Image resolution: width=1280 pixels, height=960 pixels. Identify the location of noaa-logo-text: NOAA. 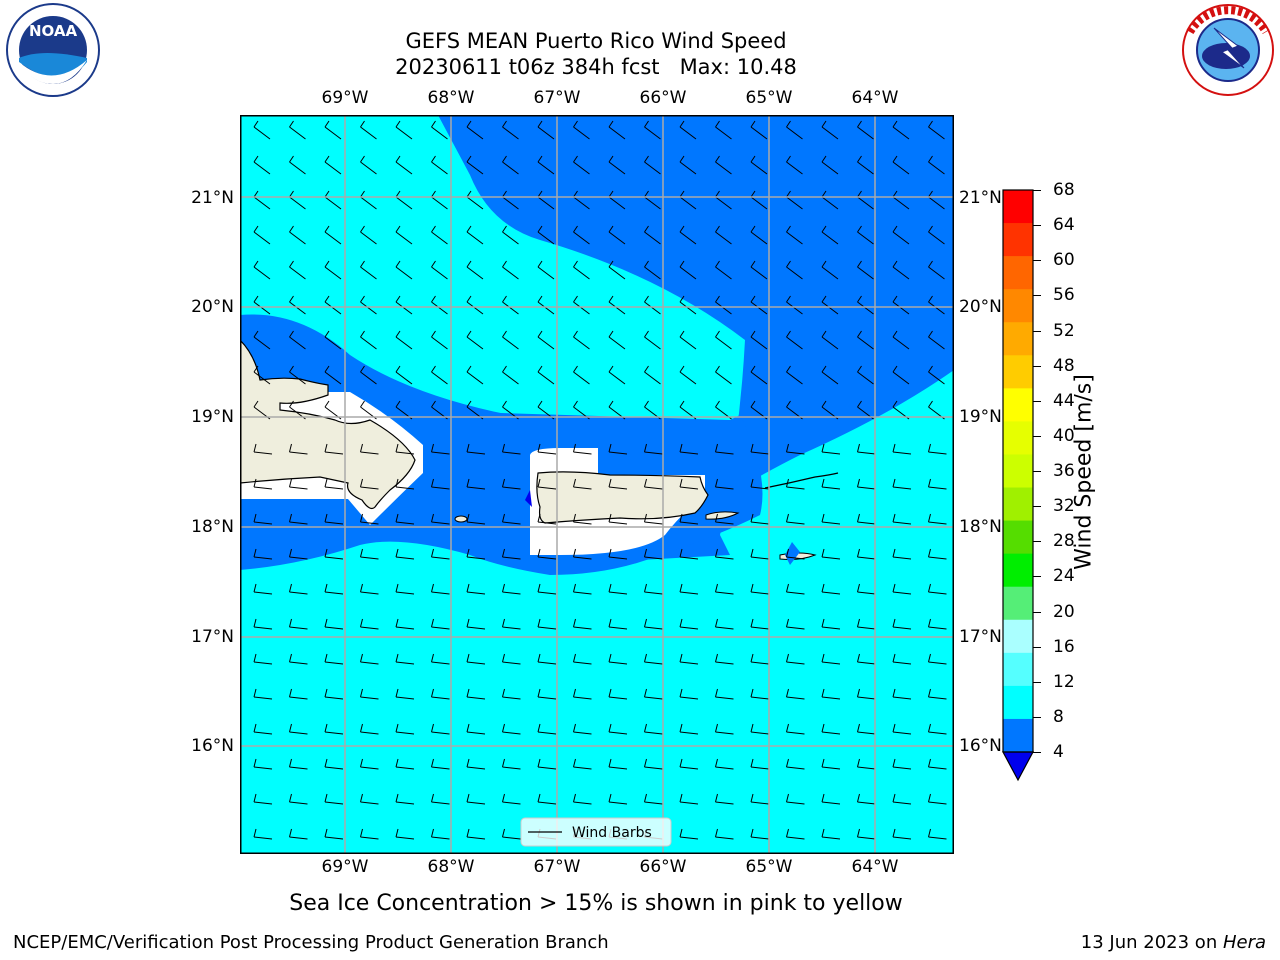
(53, 31).